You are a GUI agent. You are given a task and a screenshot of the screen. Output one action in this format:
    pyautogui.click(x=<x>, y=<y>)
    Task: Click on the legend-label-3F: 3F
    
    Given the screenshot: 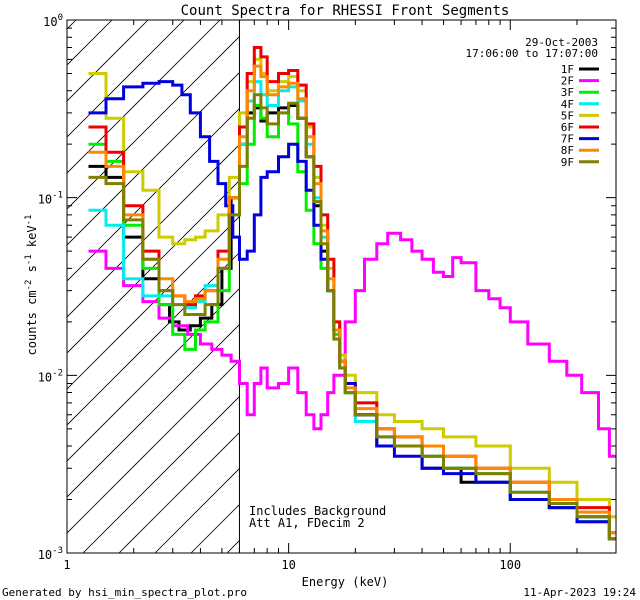 What is the action you would take?
    pyautogui.click(x=567, y=92)
    